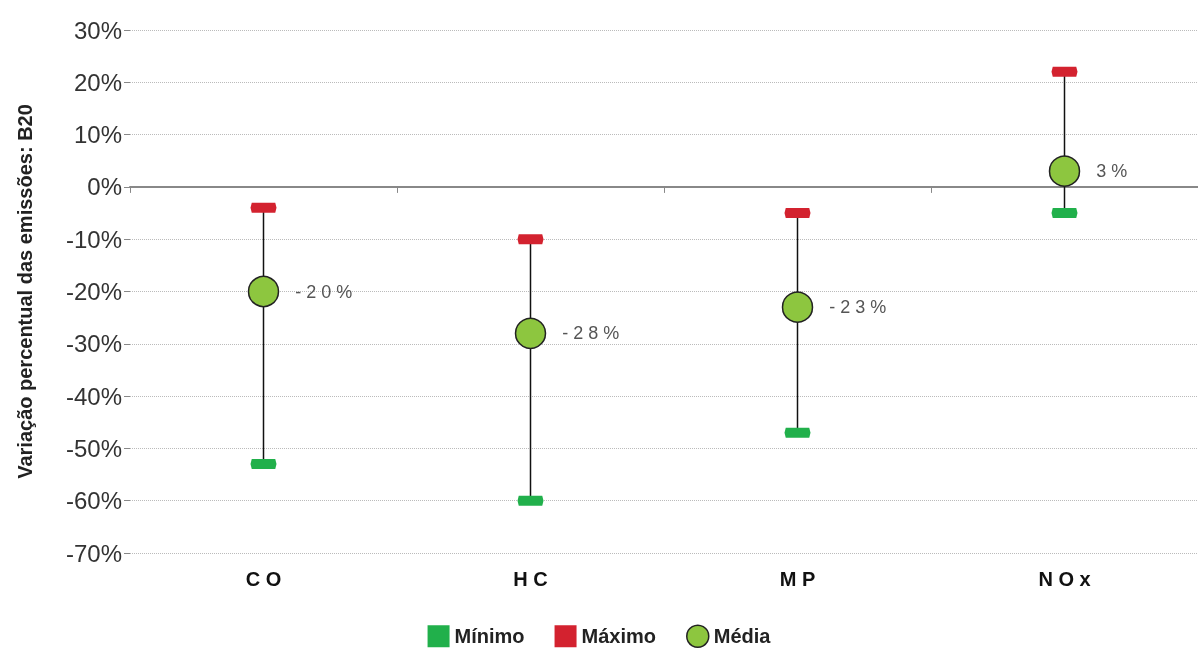 This screenshot has height=653, width=1198. Describe the element at coordinates (93, 553) in the screenshot. I see `y-tick-label: -70%` at that location.